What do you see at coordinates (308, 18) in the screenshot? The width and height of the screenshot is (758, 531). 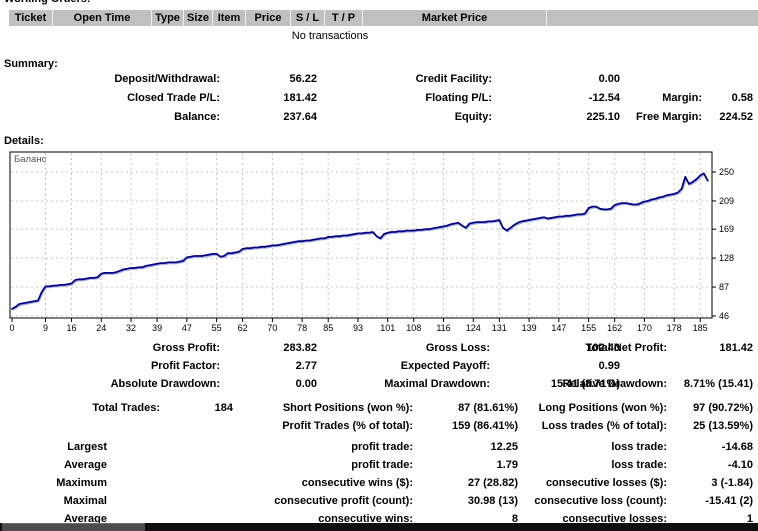 I see `column-header-sl: S / L` at bounding box center [308, 18].